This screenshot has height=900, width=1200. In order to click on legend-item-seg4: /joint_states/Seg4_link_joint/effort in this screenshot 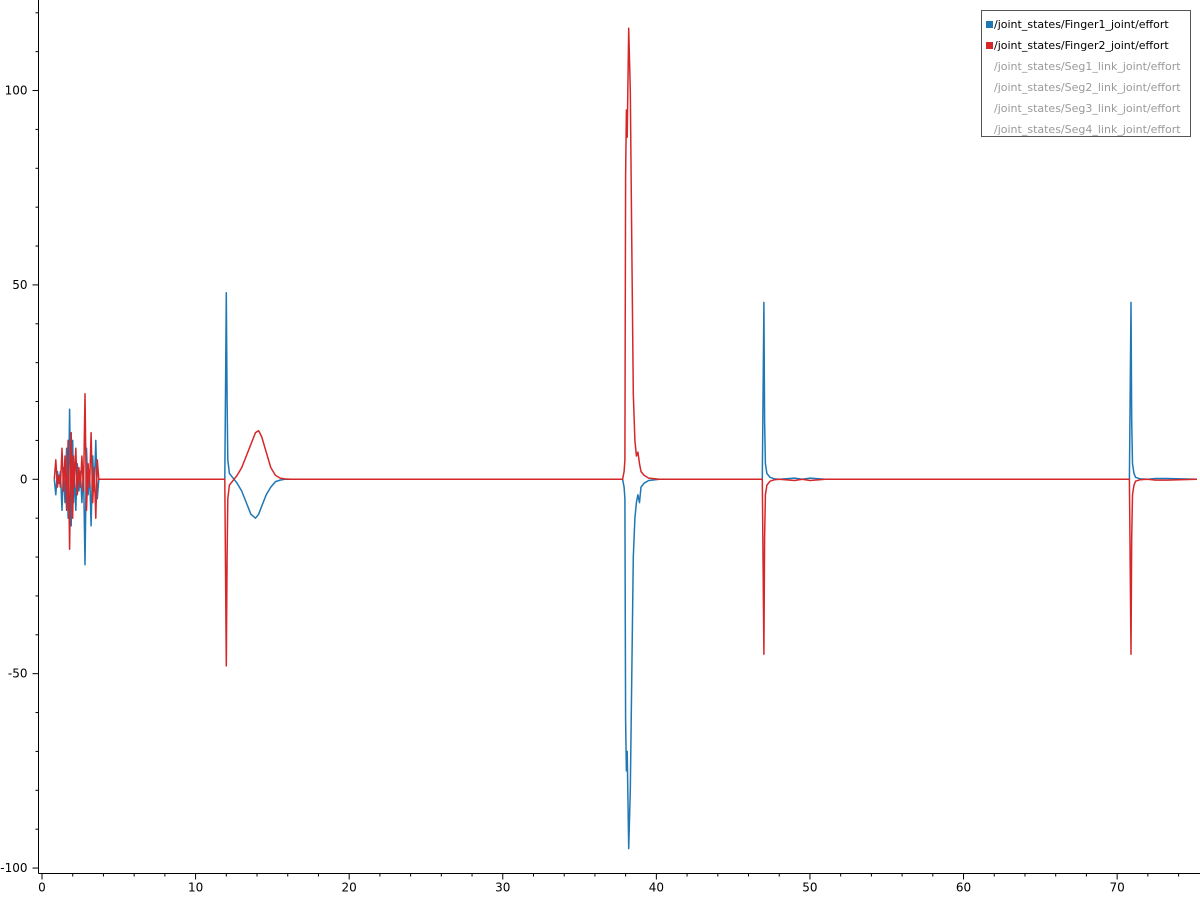, I will do `click(1088, 129)`.